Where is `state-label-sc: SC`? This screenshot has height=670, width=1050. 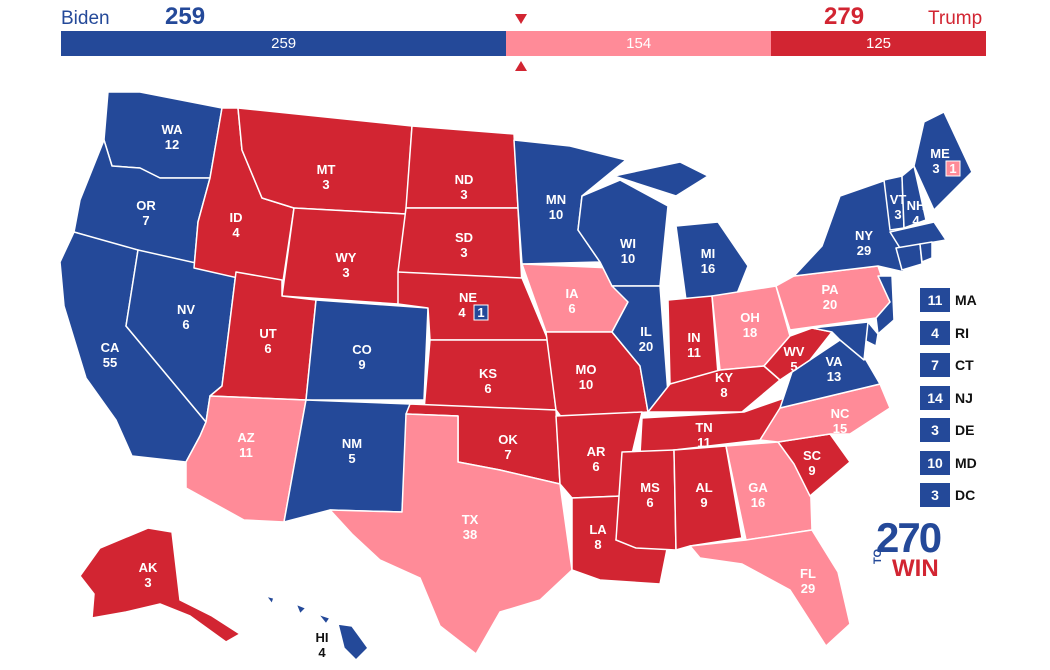 state-label-sc: SC is located at coordinates (812, 455).